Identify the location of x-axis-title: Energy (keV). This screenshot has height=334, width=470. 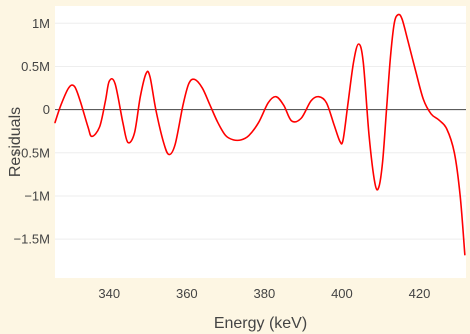
(260, 323).